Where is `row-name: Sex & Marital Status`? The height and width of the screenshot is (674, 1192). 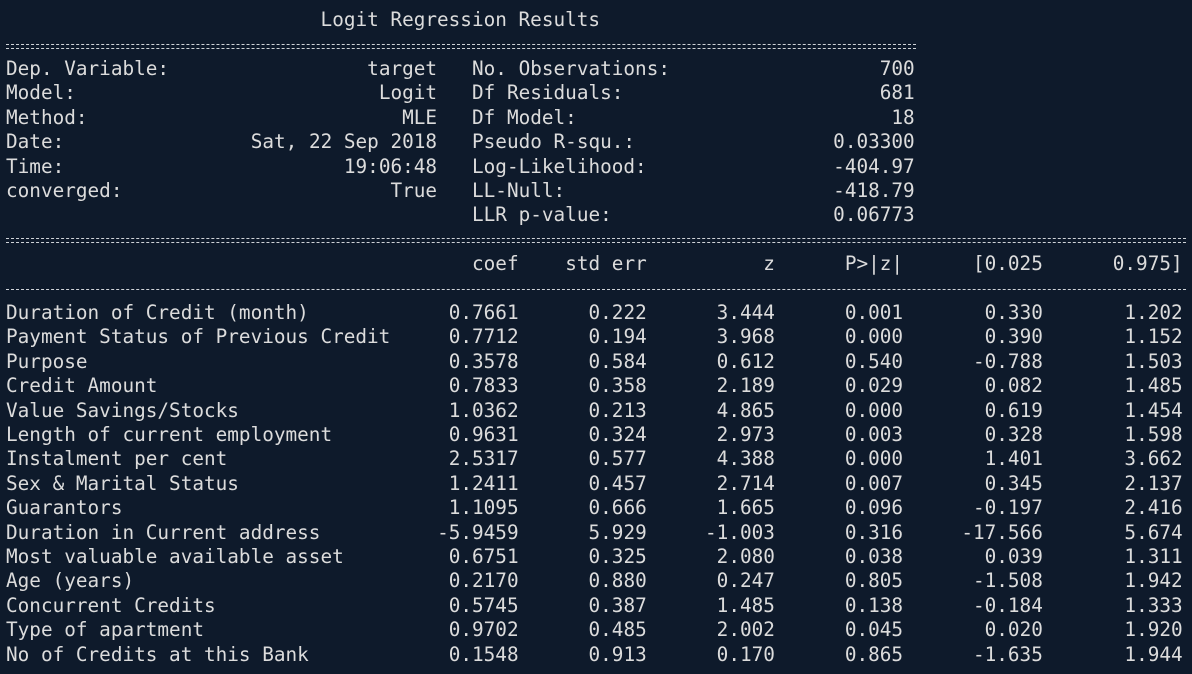 row-name: Sex & Marital Status is located at coordinates (122, 483).